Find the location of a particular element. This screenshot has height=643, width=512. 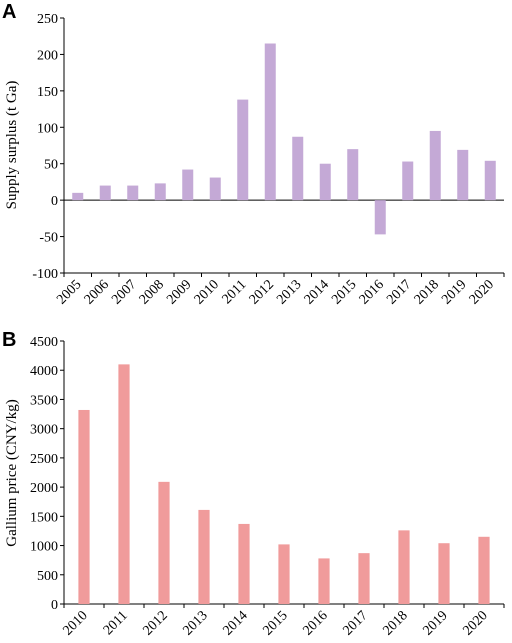

panel-b-y-tick-label: 2000 is located at coordinates (44, 488).